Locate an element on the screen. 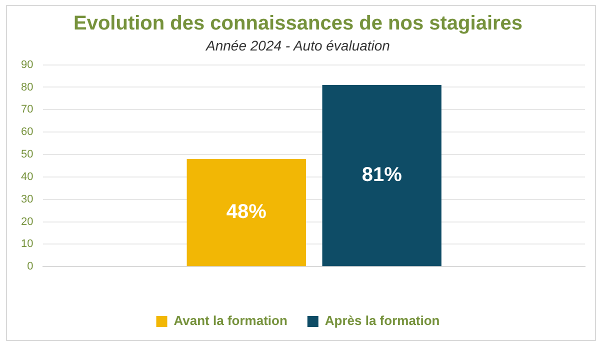 This screenshot has height=349, width=604. y-tick-label: 0 is located at coordinates (30, 266).